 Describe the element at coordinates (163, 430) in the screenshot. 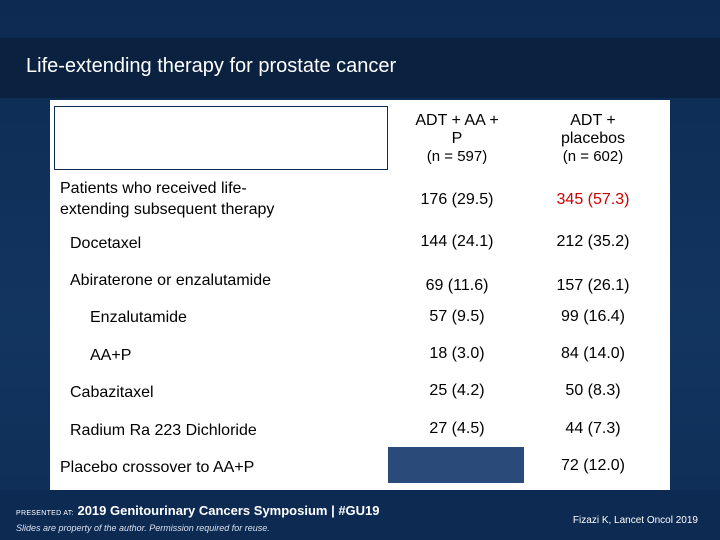

I see `row-label-radium: Radium Ra 223 Dichloride` at that location.